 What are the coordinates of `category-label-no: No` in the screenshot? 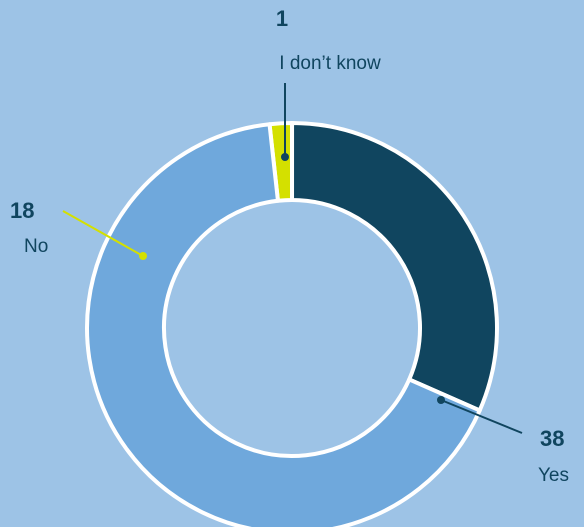 It's located at (36, 246).